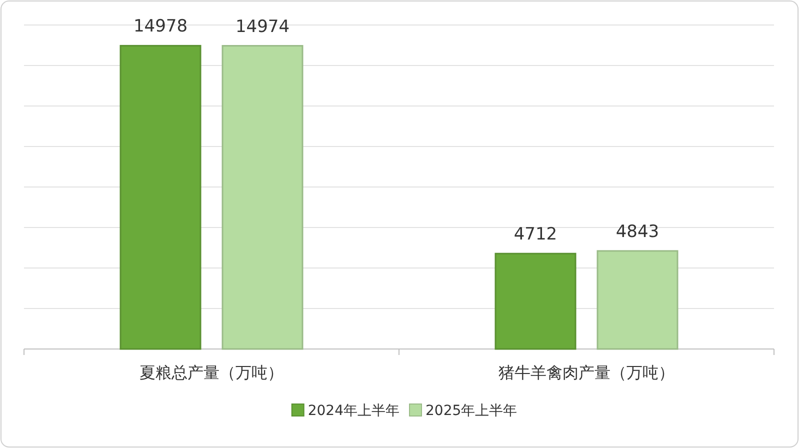 This screenshot has width=799, height=448. I want to click on legend-label: 2024年上半年, so click(354, 411).